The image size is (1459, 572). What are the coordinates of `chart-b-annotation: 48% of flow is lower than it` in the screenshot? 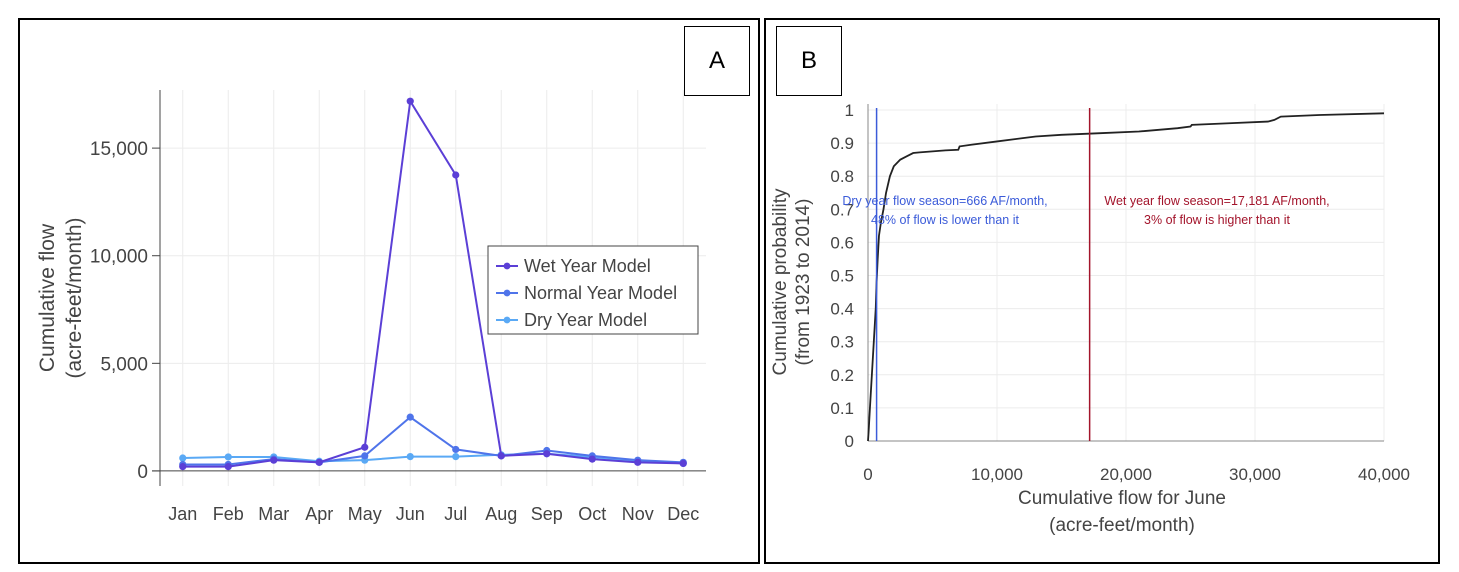 It's located at (945, 220).